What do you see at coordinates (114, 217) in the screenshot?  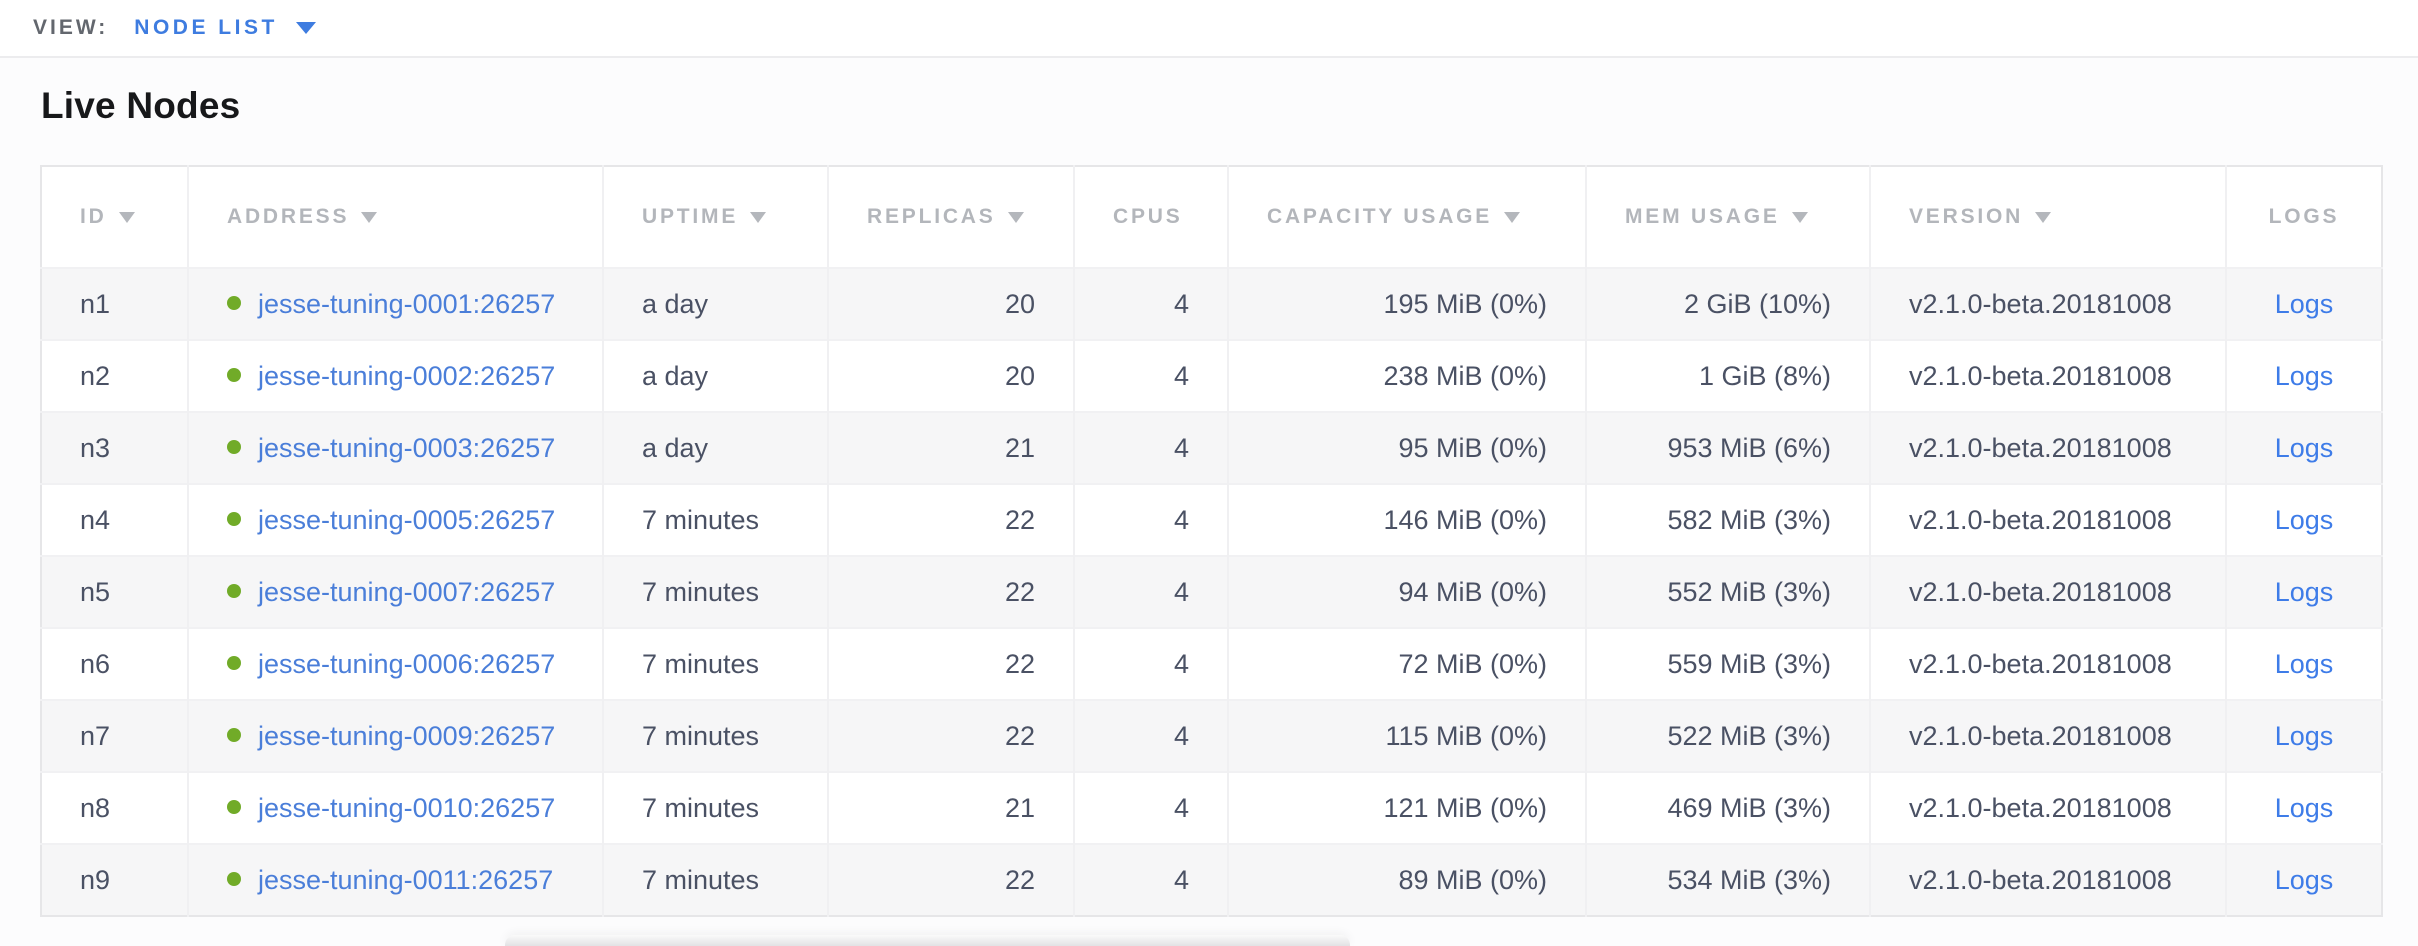 I see `column-header-id: ID` at bounding box center [114, 217].